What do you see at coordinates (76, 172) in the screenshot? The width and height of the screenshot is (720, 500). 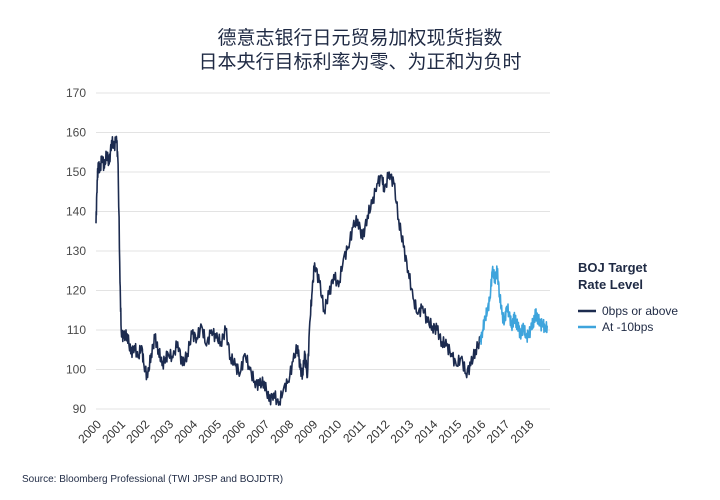 I see `y-tick-label: 150` at bounding box center [76, 172].